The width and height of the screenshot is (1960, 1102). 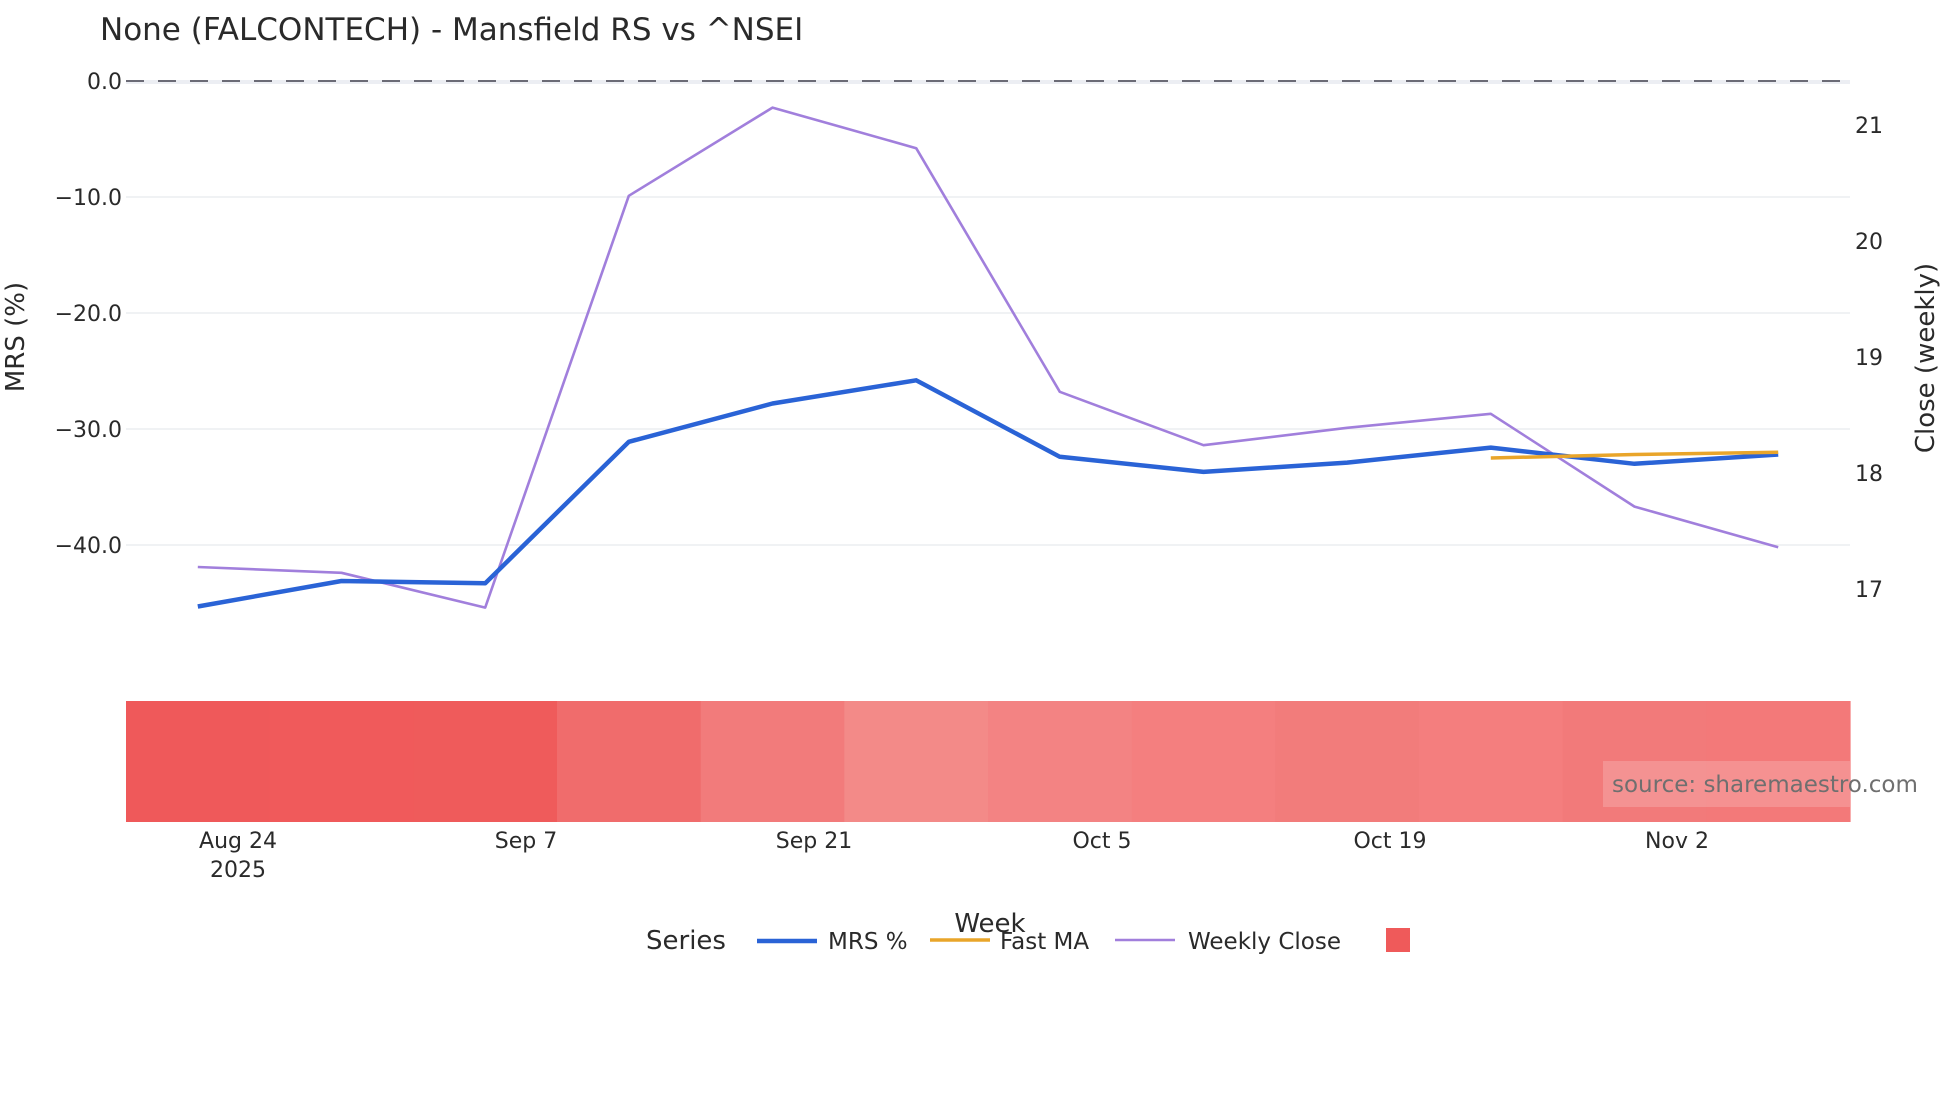 I want to click on legend-title: Series, so click(x=686, y=941).